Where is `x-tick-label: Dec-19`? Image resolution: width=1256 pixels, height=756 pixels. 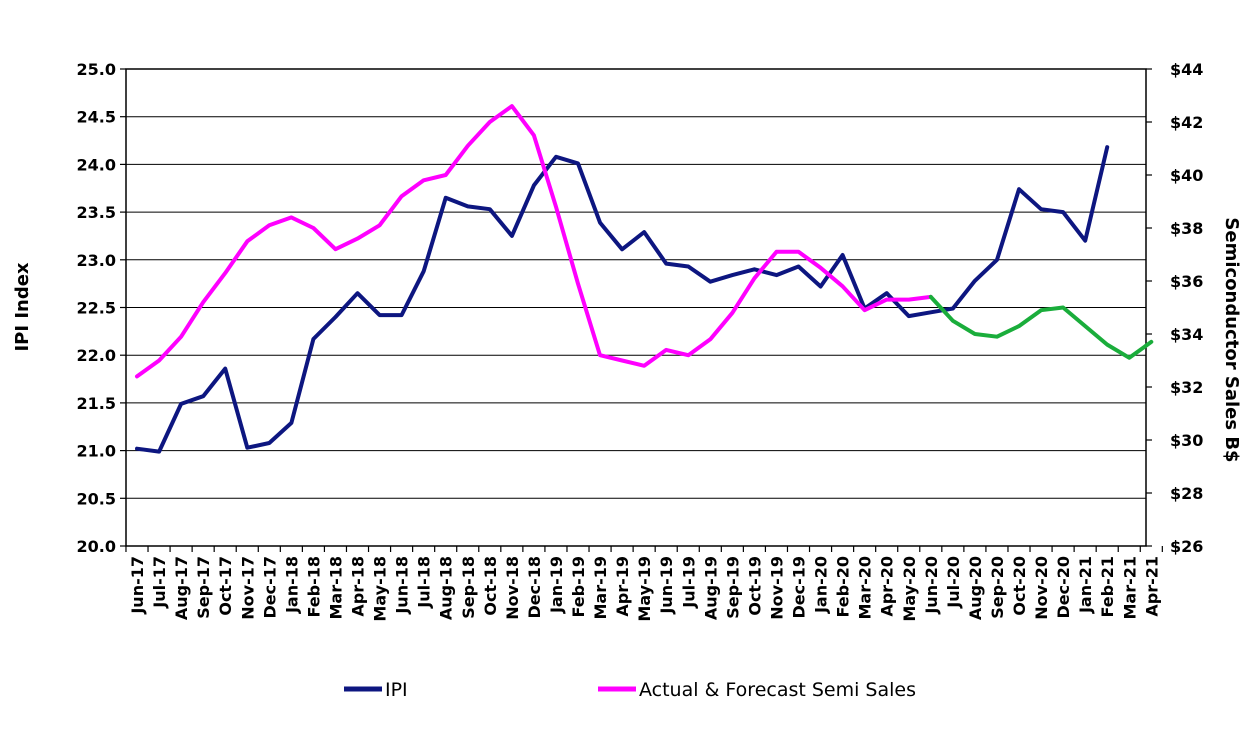
x-tick-label: Dec-19 is located at coordinates (799, 587).